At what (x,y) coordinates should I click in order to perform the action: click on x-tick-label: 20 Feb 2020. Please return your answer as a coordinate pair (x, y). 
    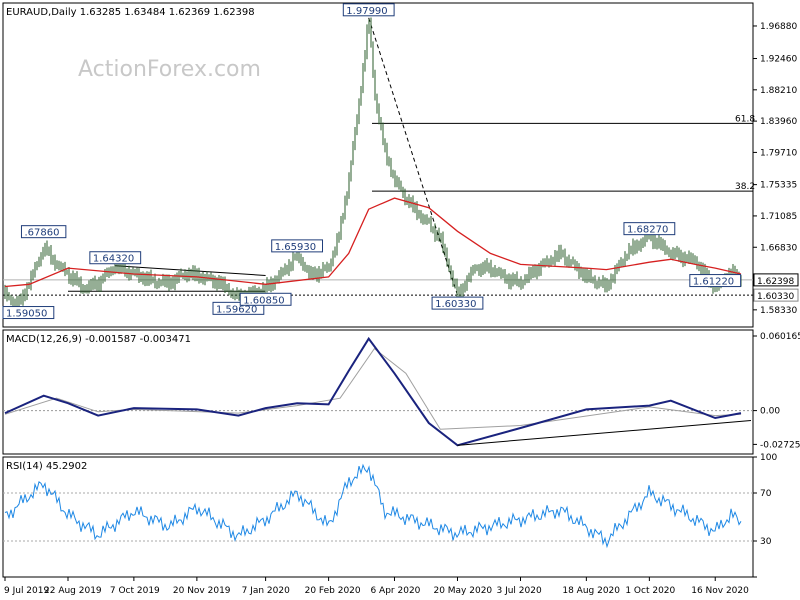
    Looking at the image, I should click on (333, 591).